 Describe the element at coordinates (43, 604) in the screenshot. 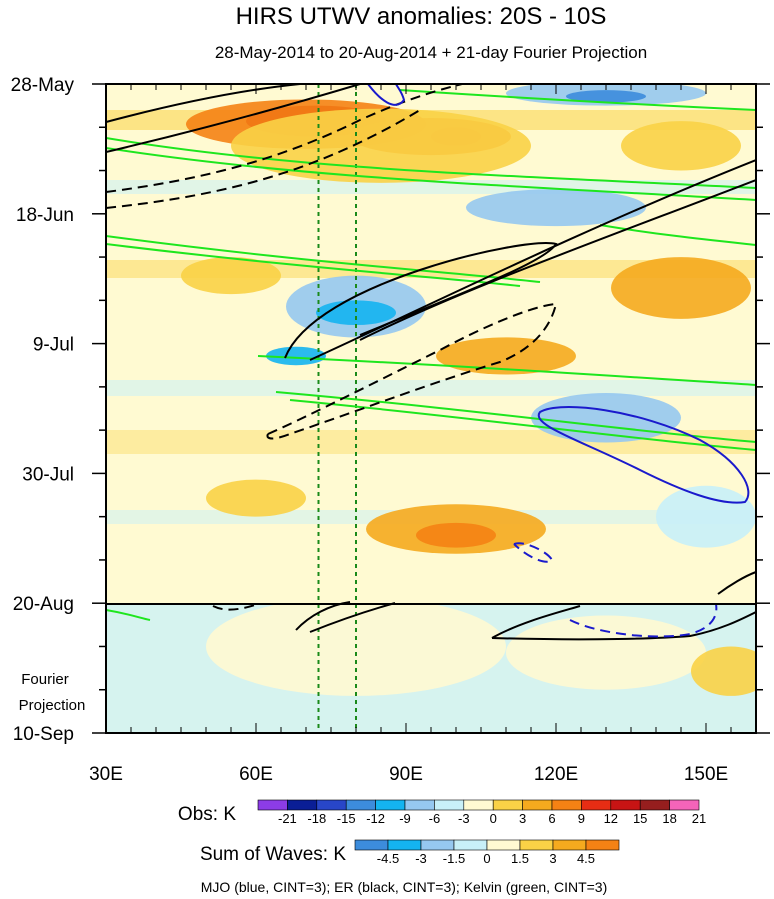

I see `y-tick-label: 20-Aug` at that location.